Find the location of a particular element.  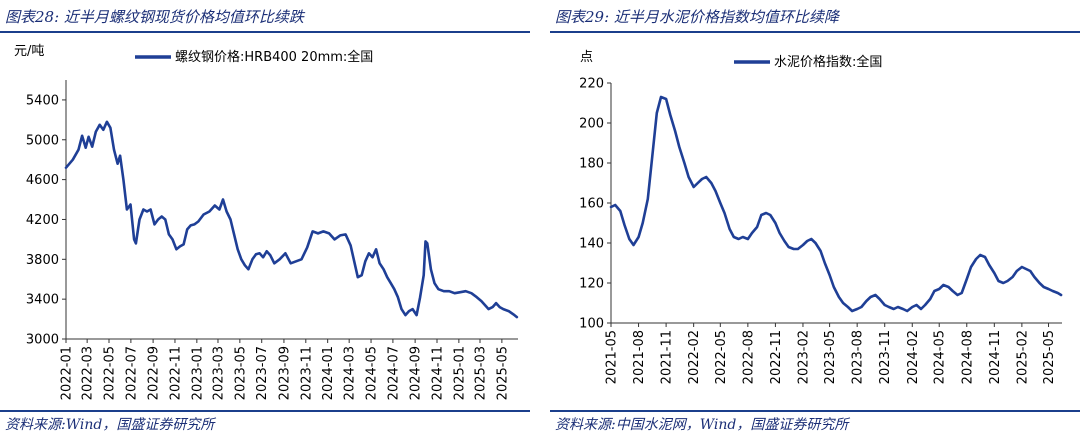

x-tick-label: 2025-03 is located at coordinates (481, 373).